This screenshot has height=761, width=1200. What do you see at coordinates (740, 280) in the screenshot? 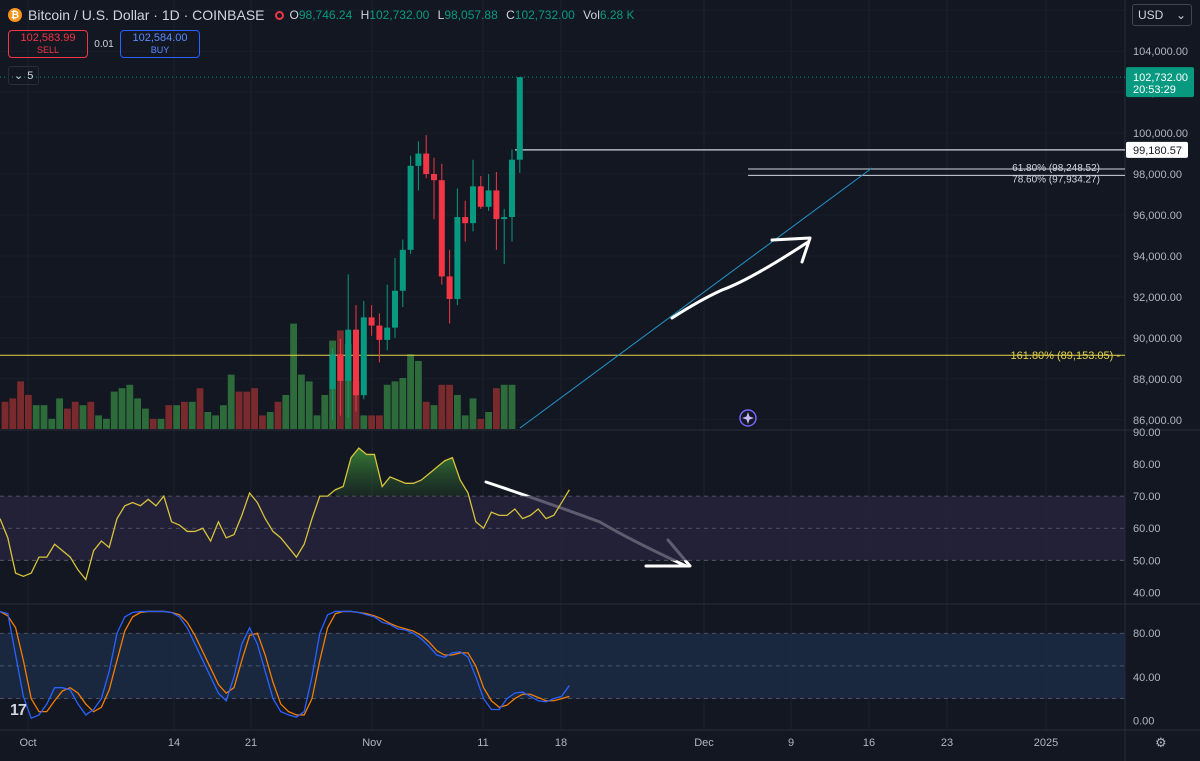
I see `up-arrow-shaft` at bounding box center [740, 280].